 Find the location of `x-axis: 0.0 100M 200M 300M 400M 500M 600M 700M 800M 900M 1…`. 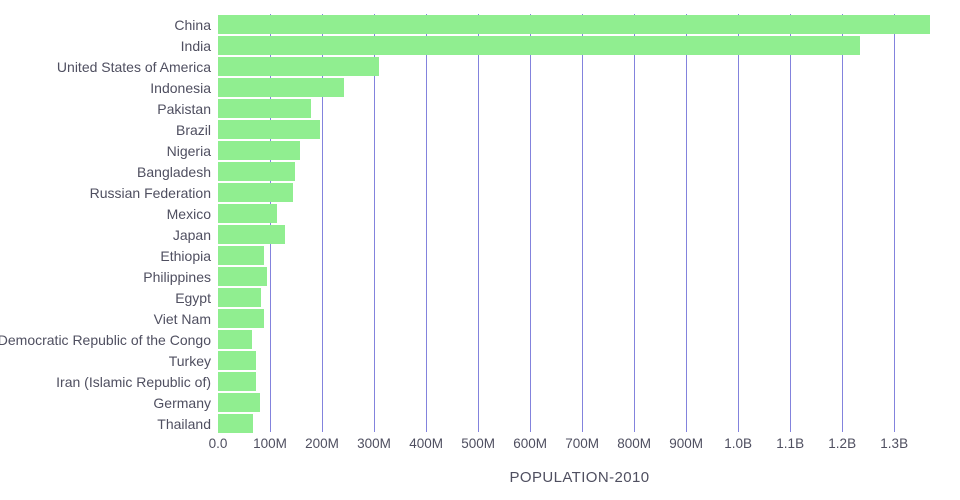

x-axis: 0.0 100M 200M 300M 400M 500M 600M 700M 800M 900M 1… is located at coordinates (480, 446).